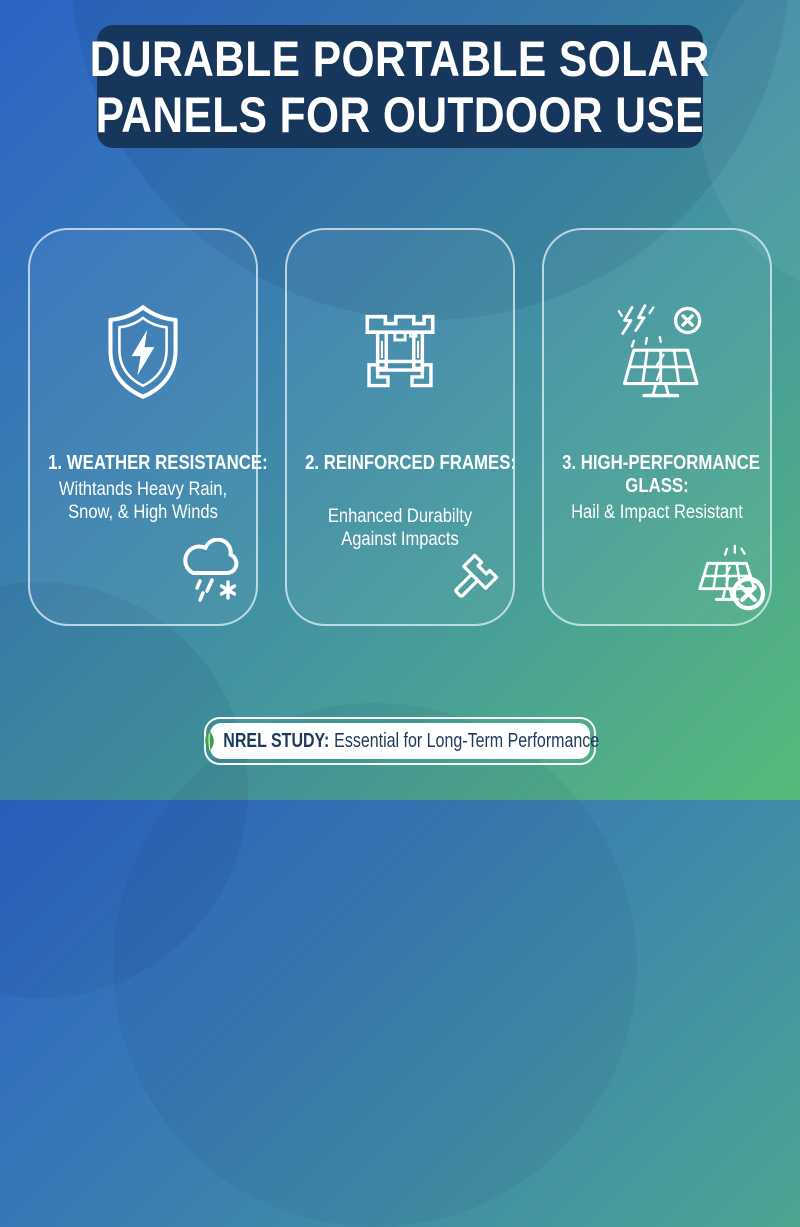 This screenshot has width=800, height=1227. Describe the element at coordinates (400, 516) in the screenshot. I see `card-body-line: Enhanced Durabilty` at that location.